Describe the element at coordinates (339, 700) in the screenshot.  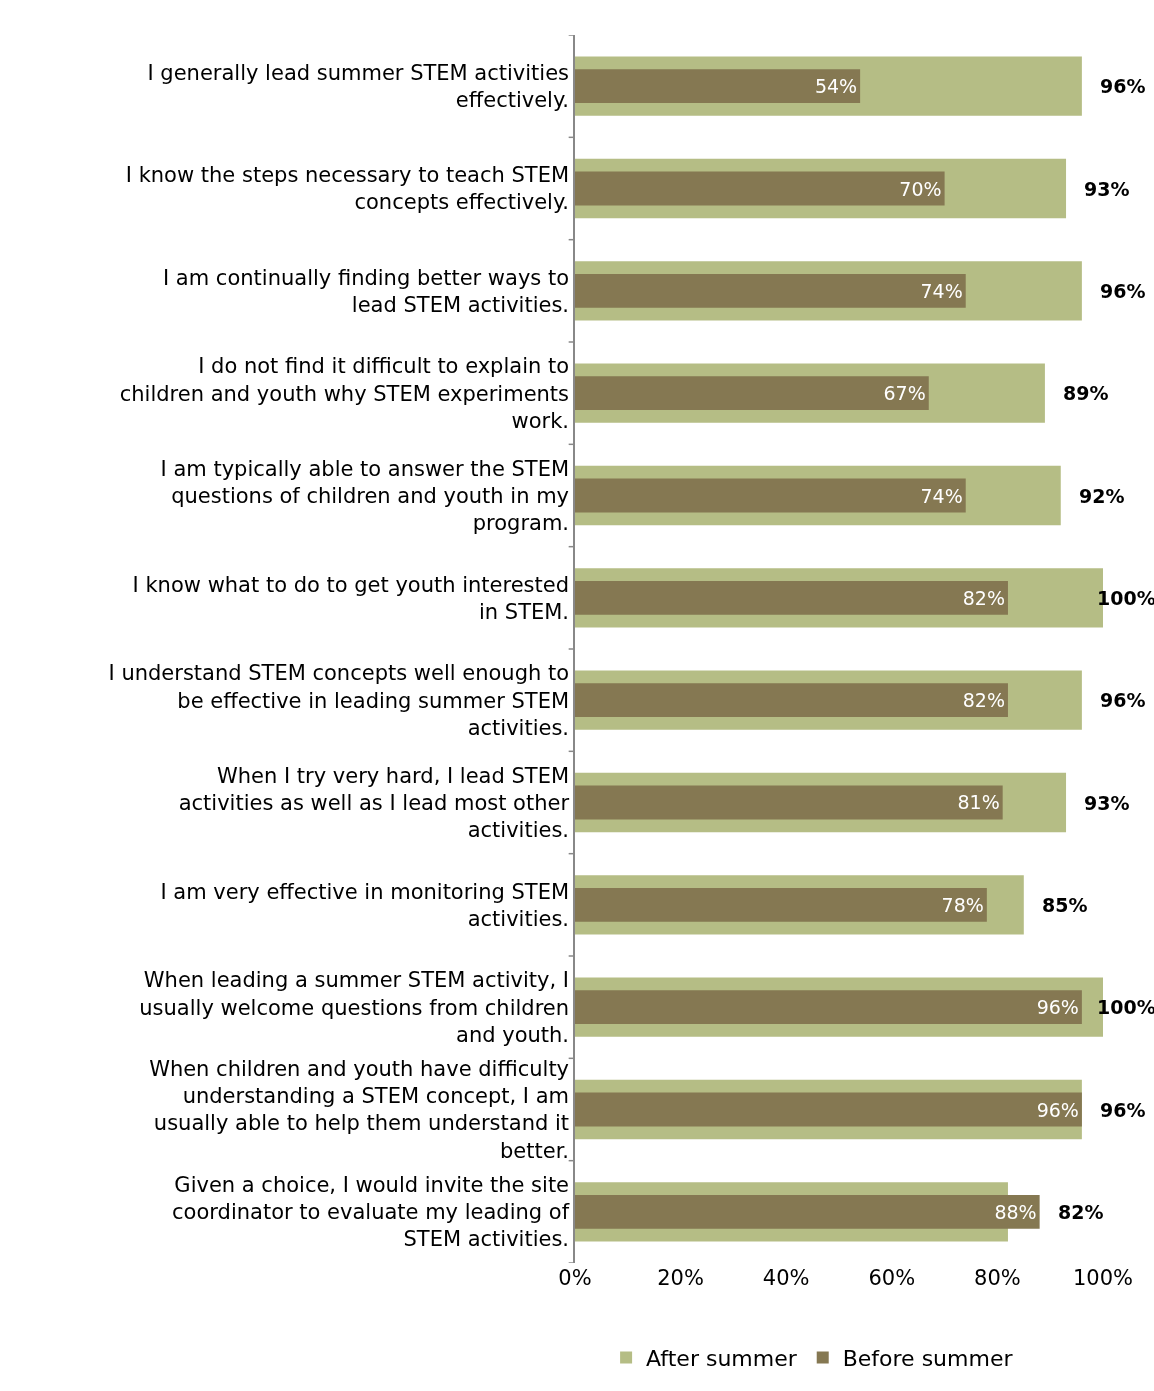
I see `y-tick-label: I understand STEM concepts well enough to be effective in leading summer STEM activities.` at that location.